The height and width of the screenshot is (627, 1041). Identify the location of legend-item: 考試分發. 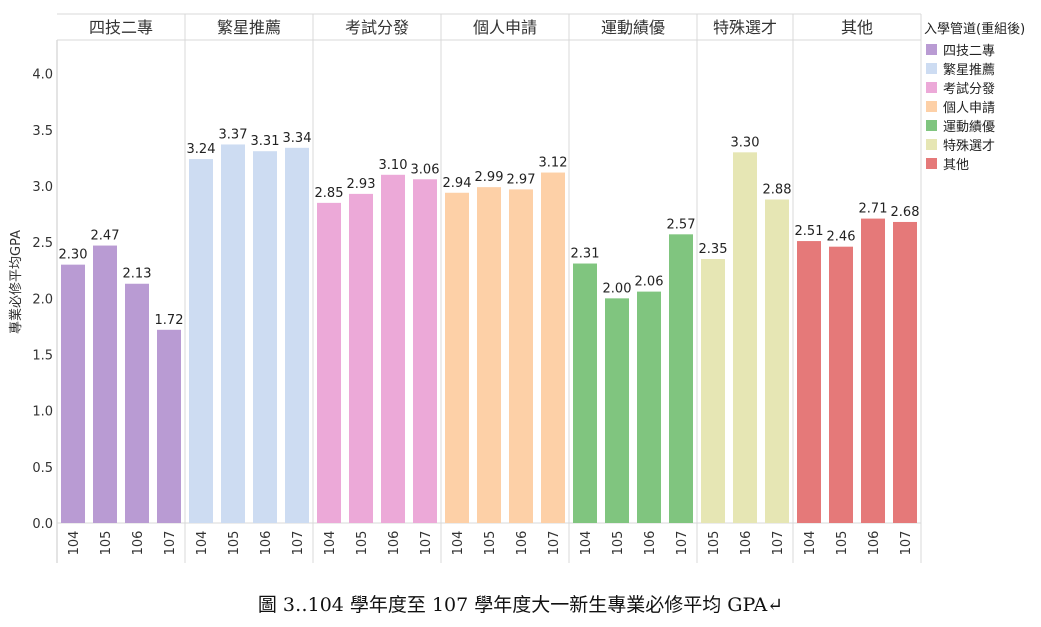
(974, 87).